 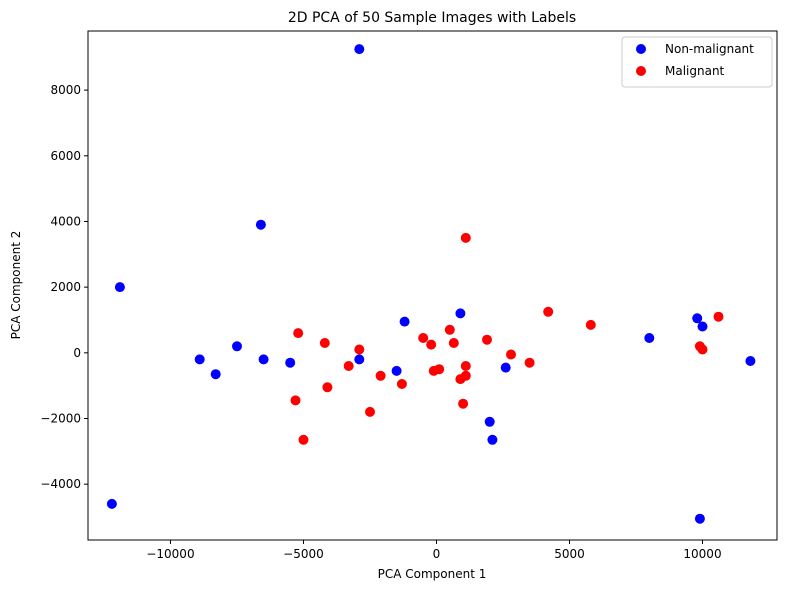 I want to click on x-tick-label: −10000, so click(x=170, y=554).